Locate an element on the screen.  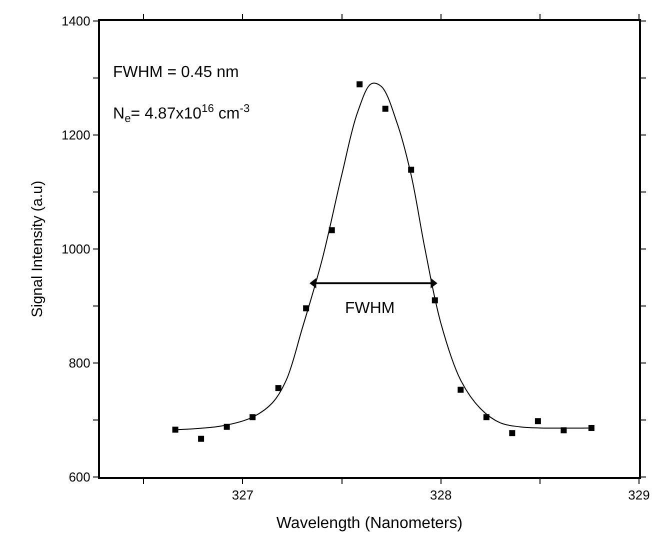
annotation: FWHM is located at coordinates (370, 308).